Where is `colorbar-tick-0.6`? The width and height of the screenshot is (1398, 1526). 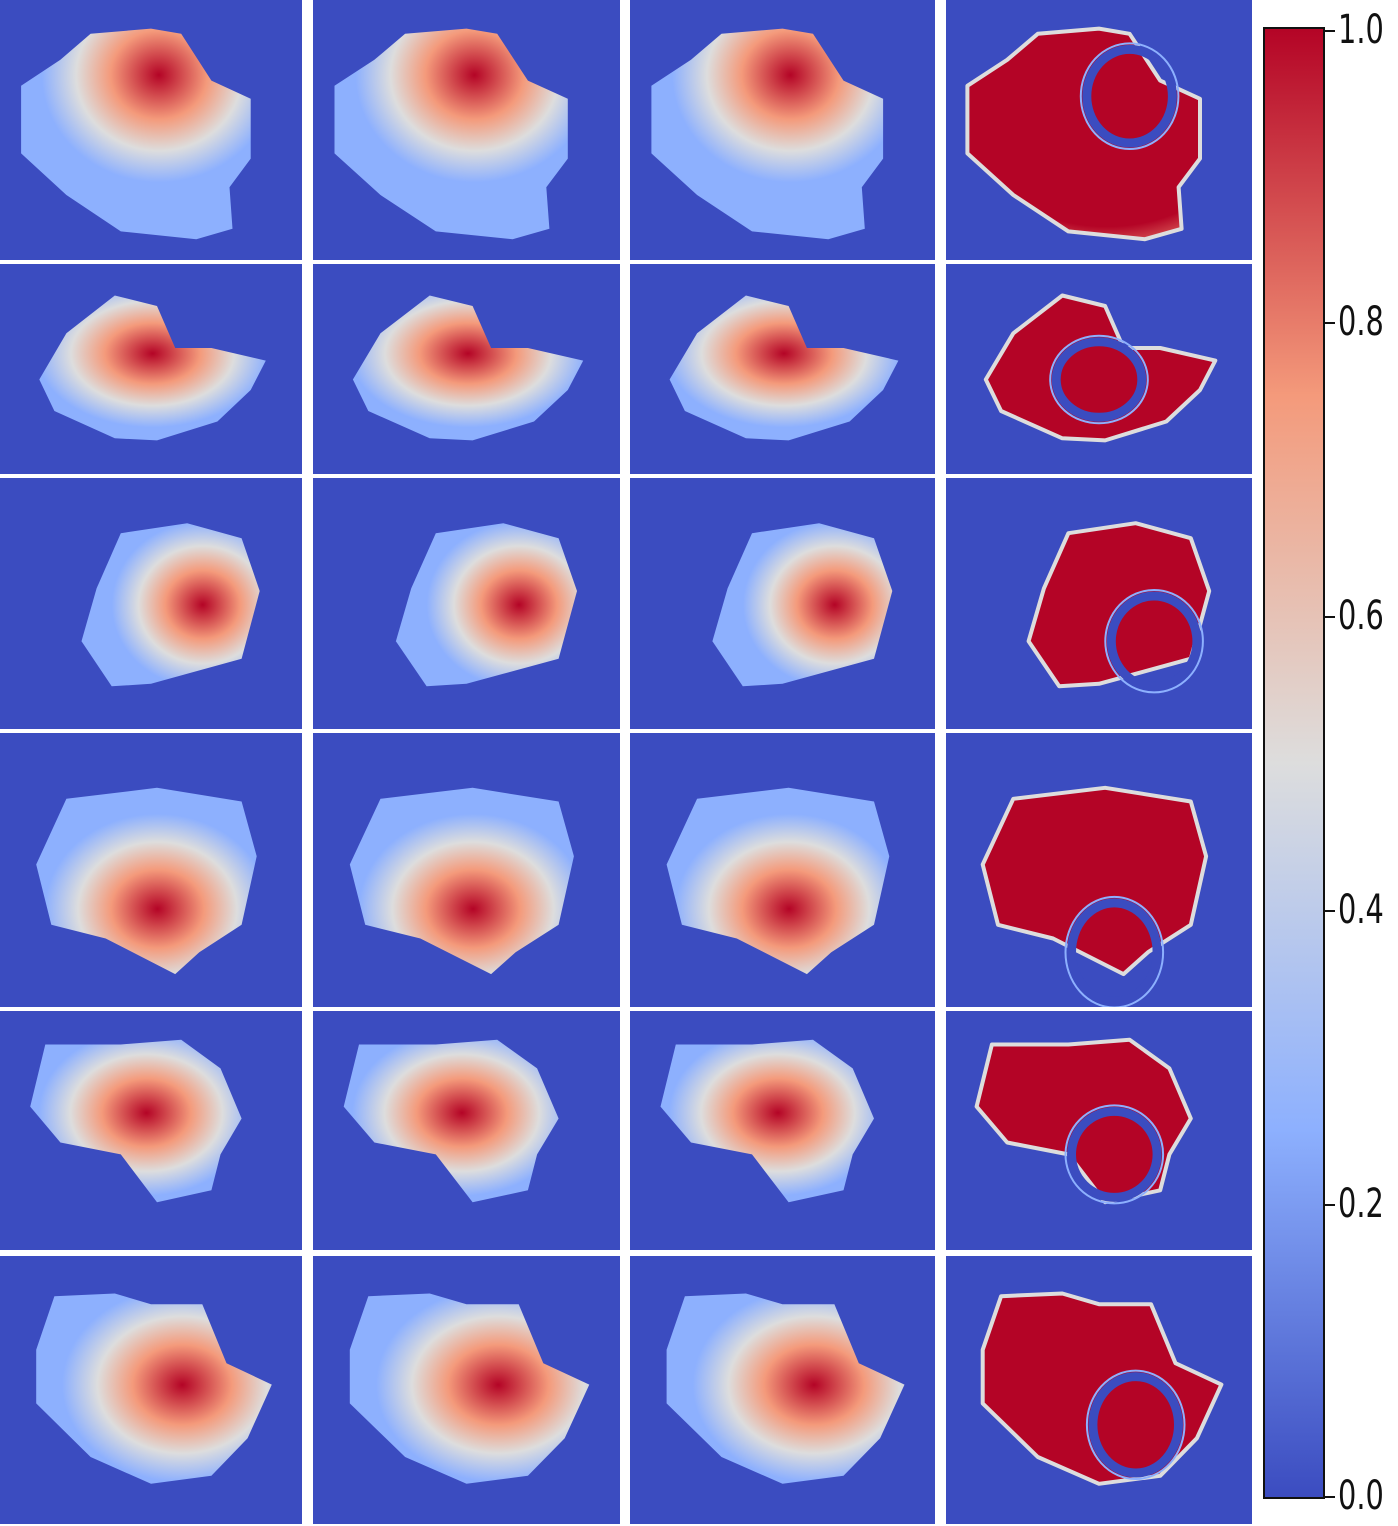 colorbar-tick-0.6 is located at coordinates (1330, 617).